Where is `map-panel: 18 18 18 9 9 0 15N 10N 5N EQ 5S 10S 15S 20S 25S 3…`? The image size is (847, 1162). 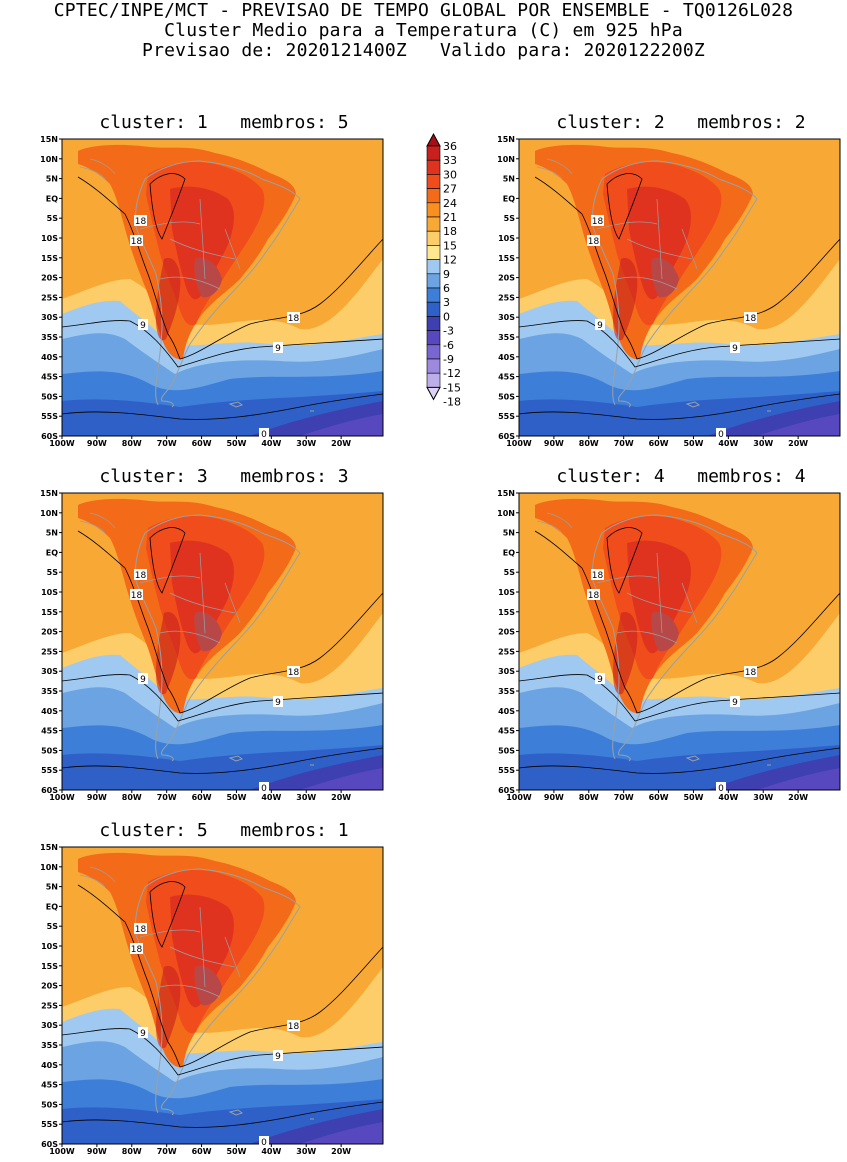
map-panel: 18 18 18 9 9 0 15N 10N 5N EQ 5S 10S 15S 20S 25S 3… is located at coordinates (652, 294).